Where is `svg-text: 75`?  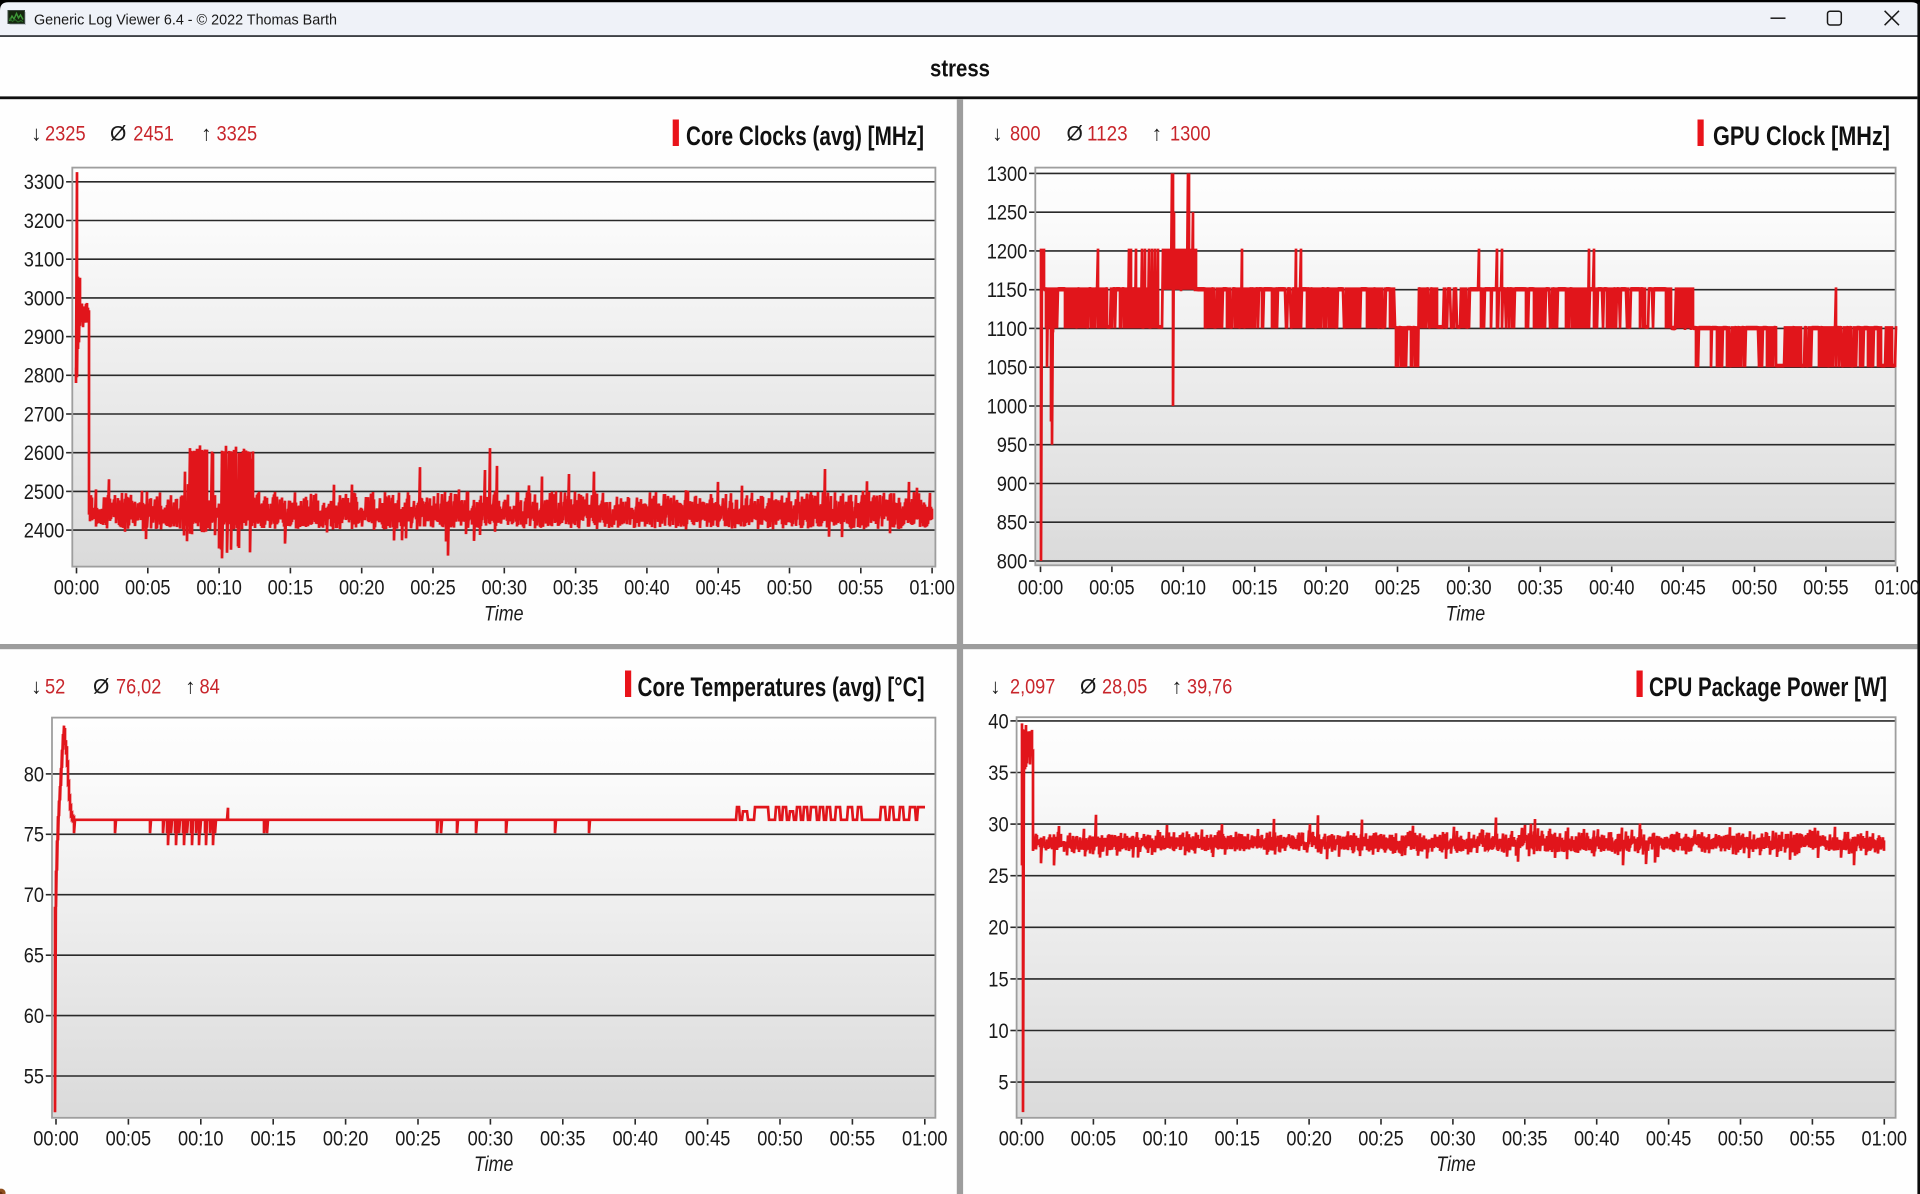 svg-text: 75 is located at coordinates (34, 835).